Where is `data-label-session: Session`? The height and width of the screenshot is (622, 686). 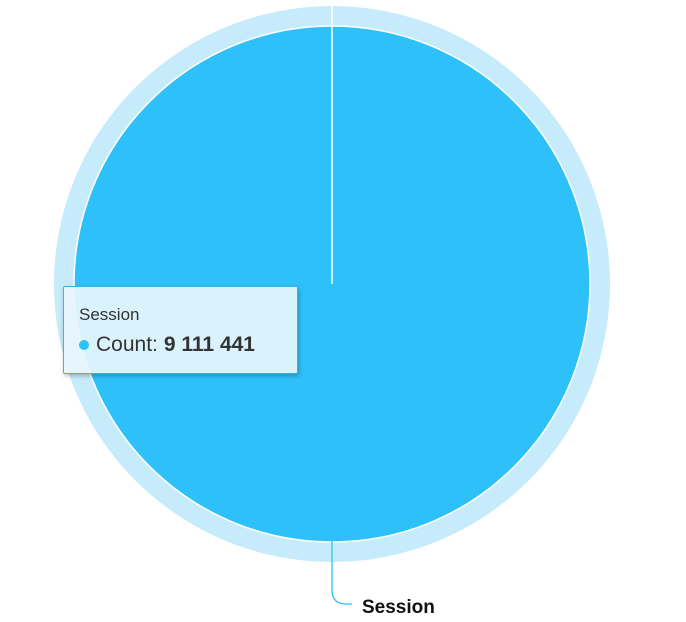
data-label-session: Session is located at coordinates (398, 607).